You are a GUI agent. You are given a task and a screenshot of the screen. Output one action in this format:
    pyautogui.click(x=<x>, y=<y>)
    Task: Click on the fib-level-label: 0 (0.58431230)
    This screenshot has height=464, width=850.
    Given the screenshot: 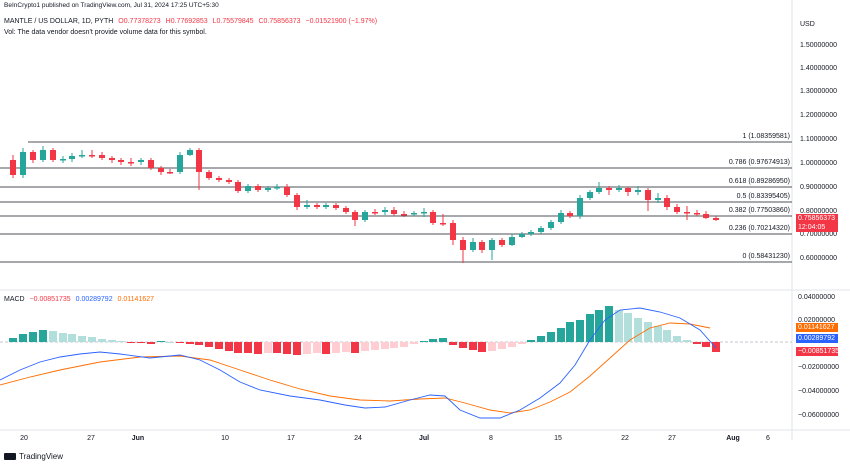 What is the action you would take?
    pyautogui.click(x=766, y=256)
    